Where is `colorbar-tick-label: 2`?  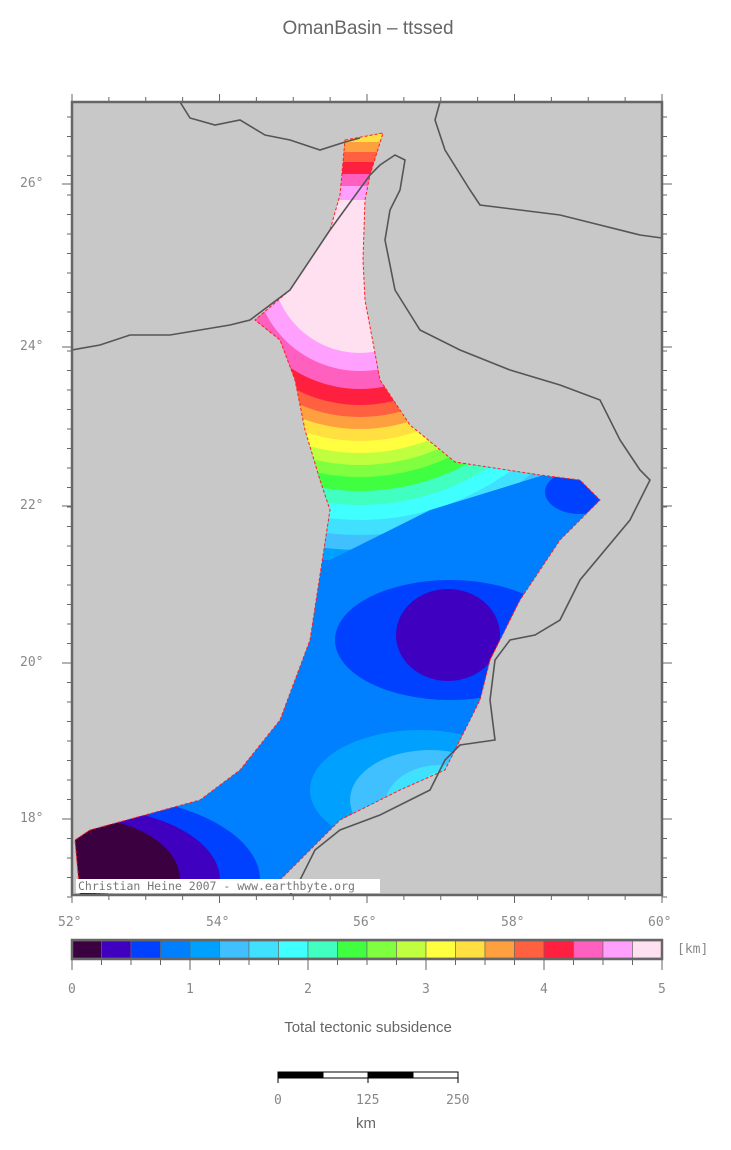
colorbar-tick-label: 2 is located at coordinates (308, 989).